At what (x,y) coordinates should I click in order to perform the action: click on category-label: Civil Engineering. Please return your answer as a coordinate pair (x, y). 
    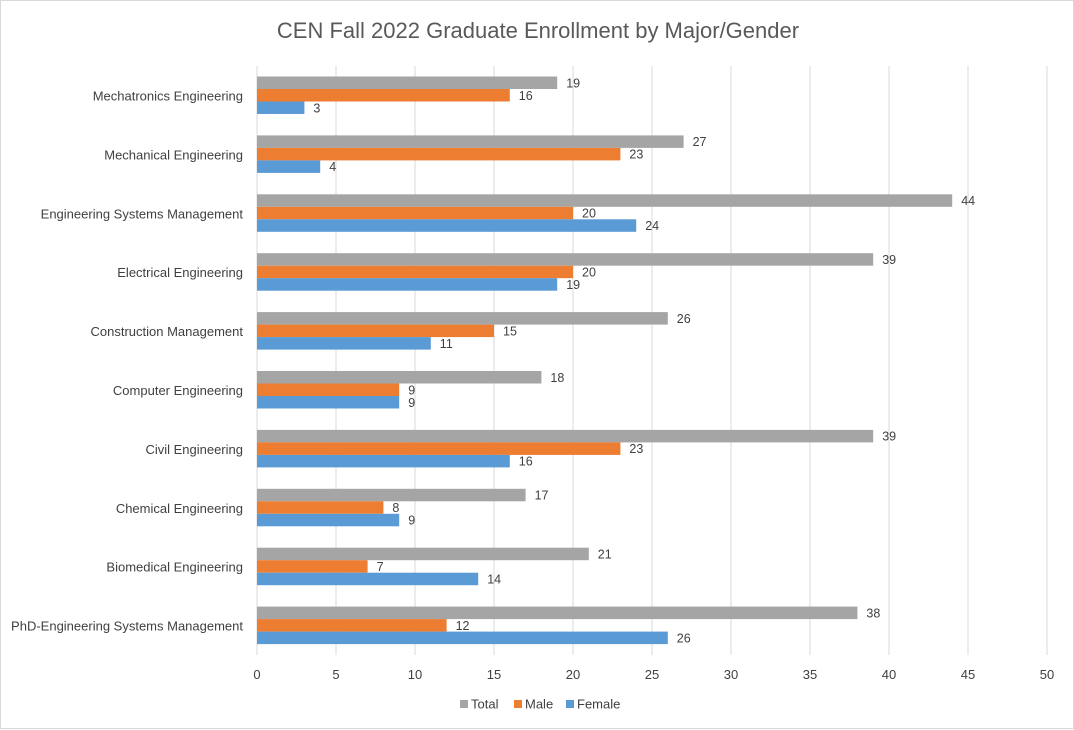
    Looking at the image, I should click on (194, 449).